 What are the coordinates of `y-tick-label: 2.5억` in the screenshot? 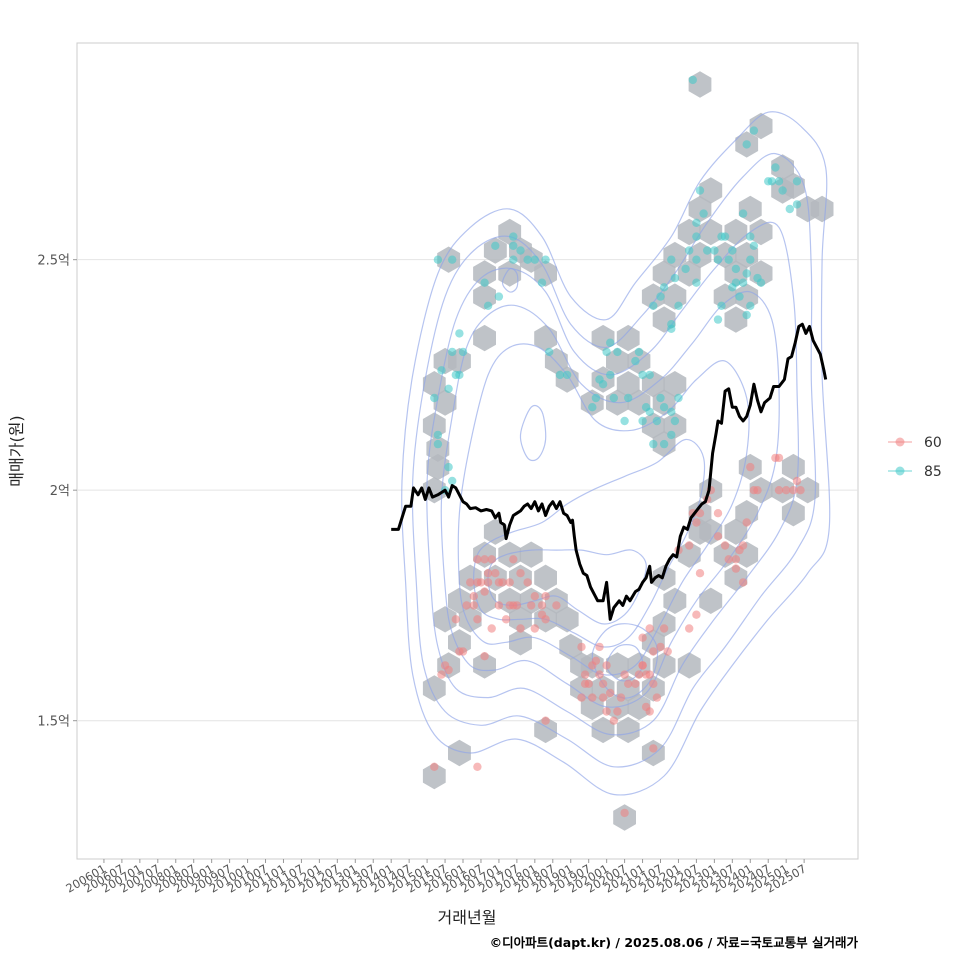 It's located at (53, 261).